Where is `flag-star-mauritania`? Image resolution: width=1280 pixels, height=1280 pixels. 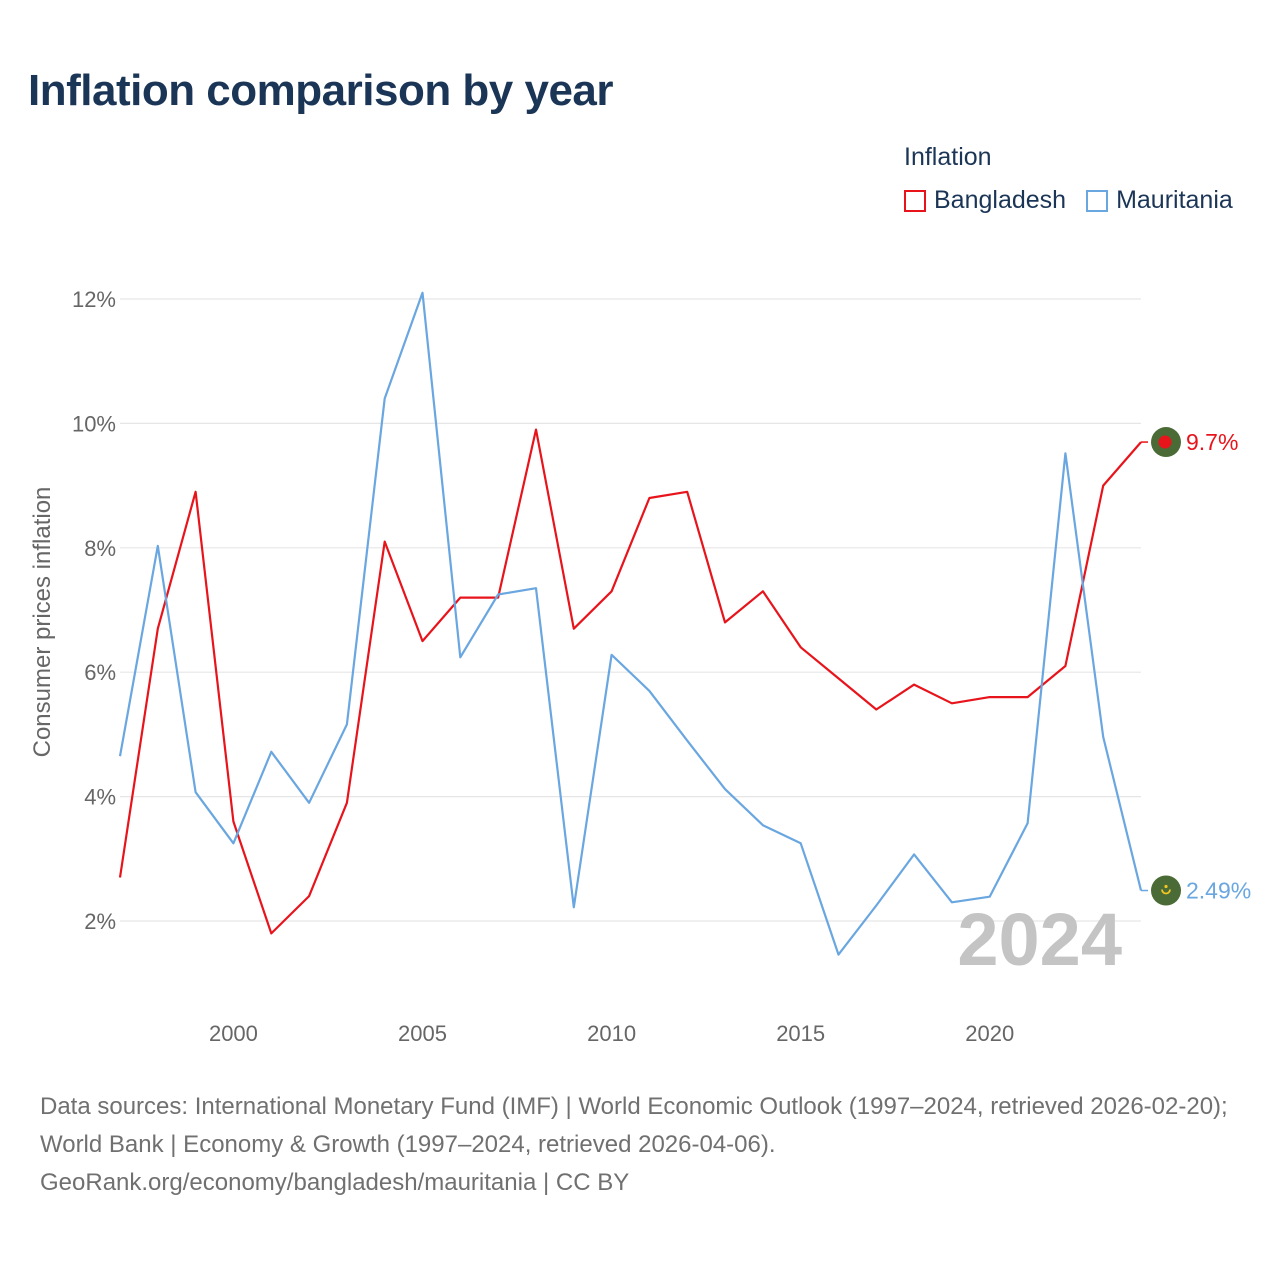
flag-star-mauritania is located at coordinates (1166, 886).